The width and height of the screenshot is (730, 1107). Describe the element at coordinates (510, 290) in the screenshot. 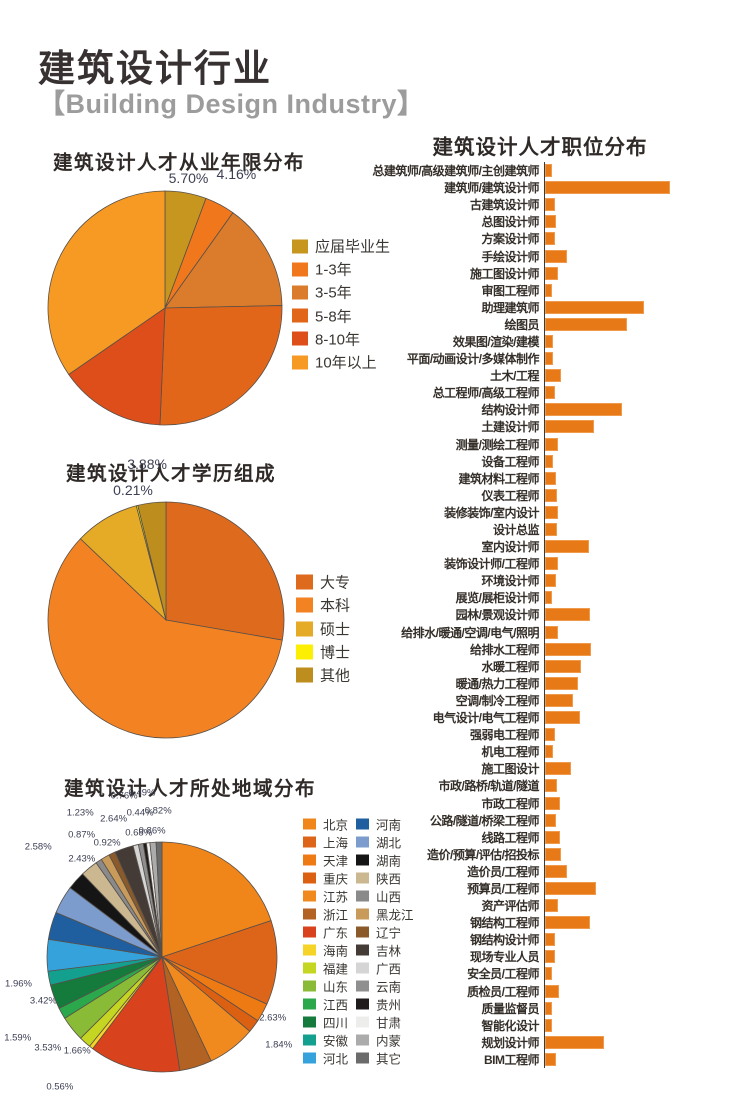

I see `job-label: 审图工程师` at that location.